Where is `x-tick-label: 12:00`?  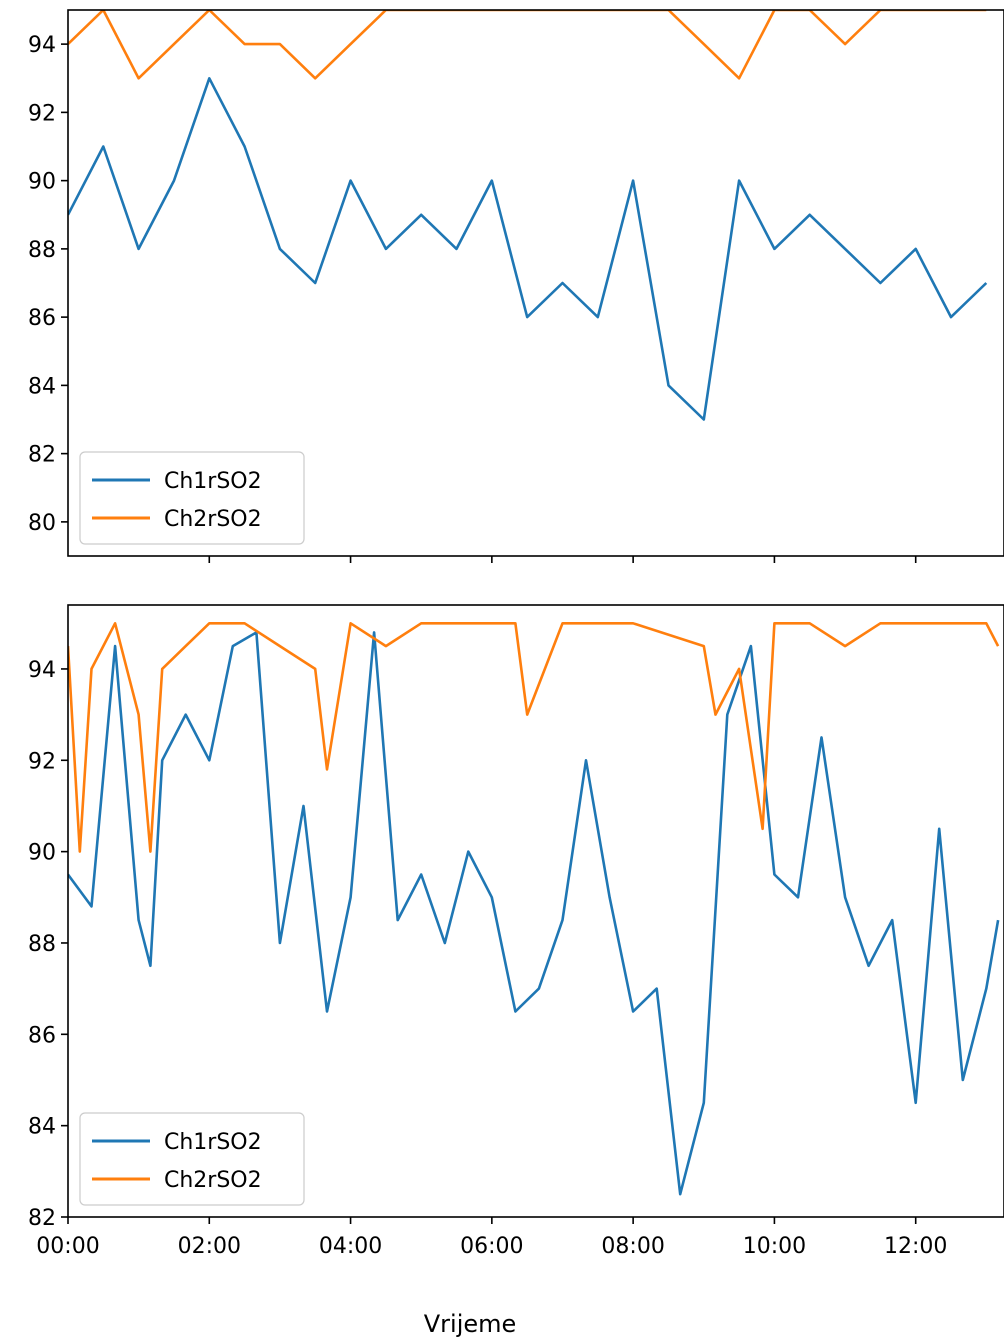
x-tick-label: 12:00 is located at coordinates (915, 1246).